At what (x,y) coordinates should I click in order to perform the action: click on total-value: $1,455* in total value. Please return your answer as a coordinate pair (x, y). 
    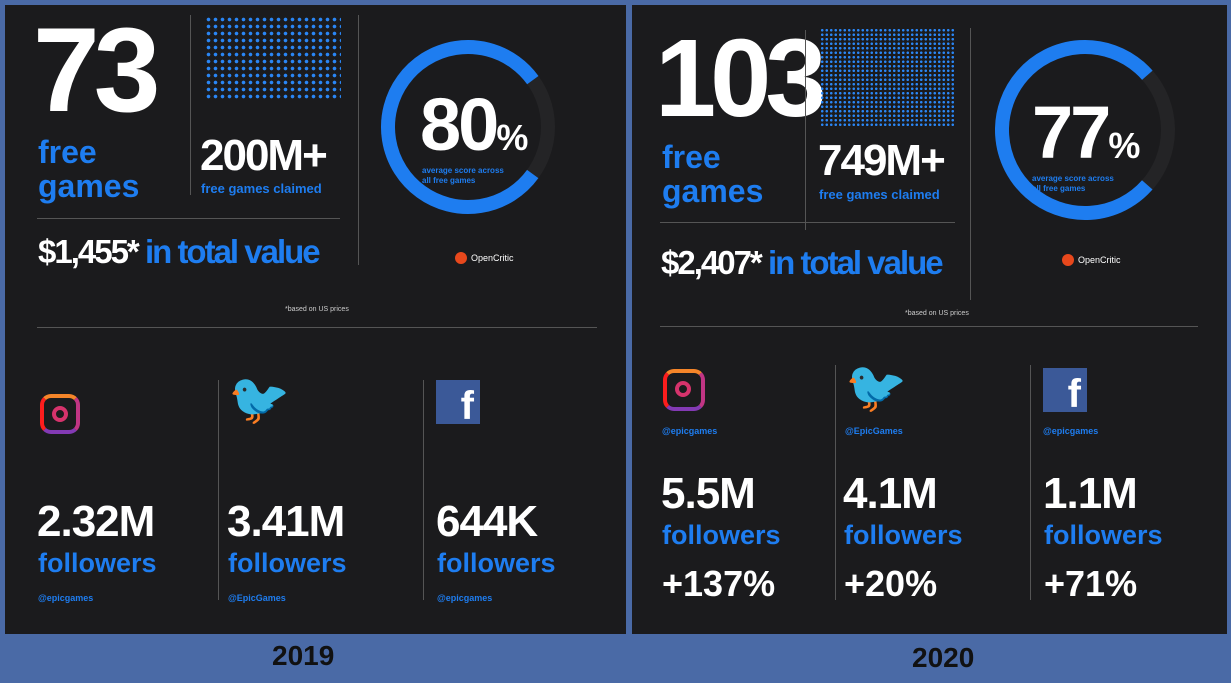
    Looking at the image, I should click on (179, 251).